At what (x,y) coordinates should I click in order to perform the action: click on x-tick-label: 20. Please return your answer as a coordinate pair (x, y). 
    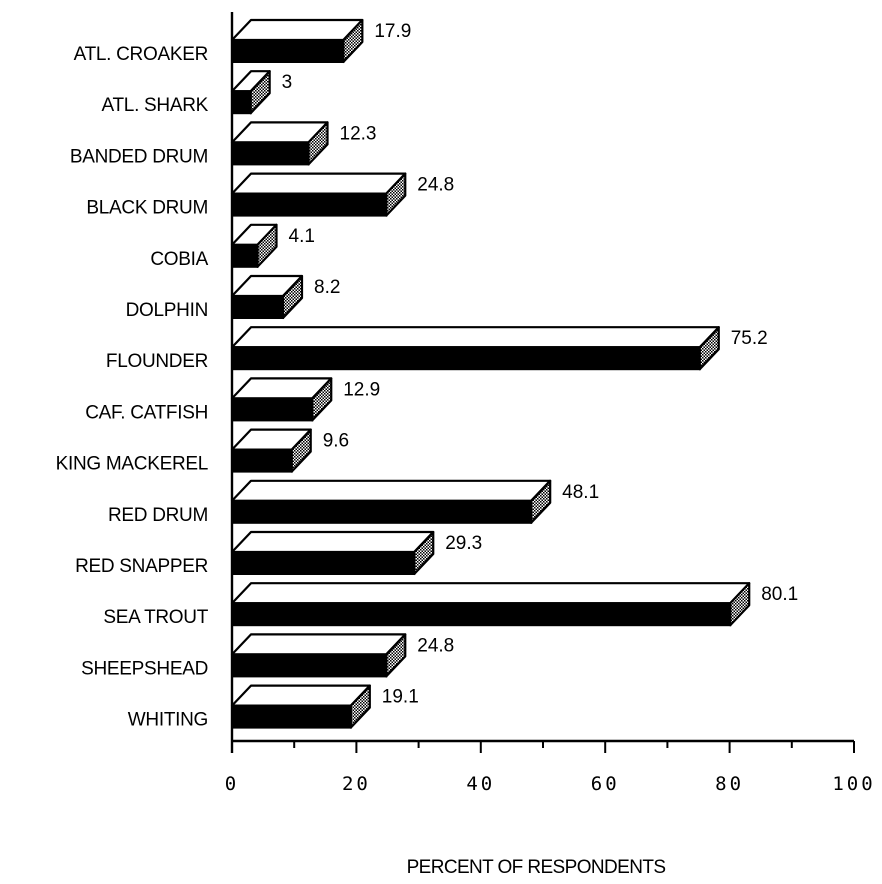
    Looking at the image, I should click on (356, 784).